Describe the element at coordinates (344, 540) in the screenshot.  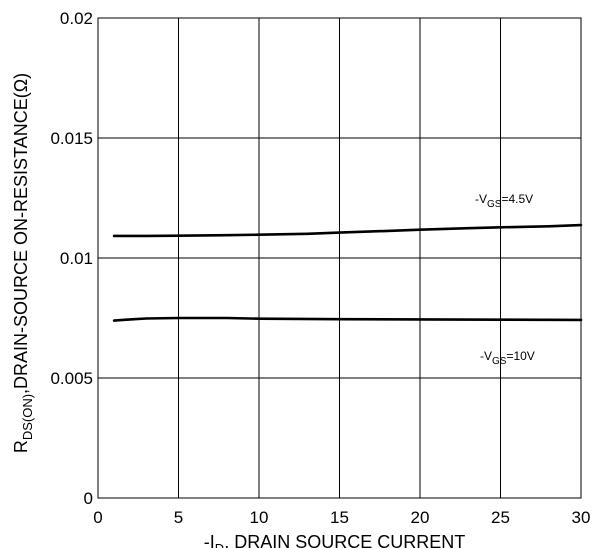
I see `x-axis-title-suffix: , DRAIN SOURCE CURRENT` at that location.